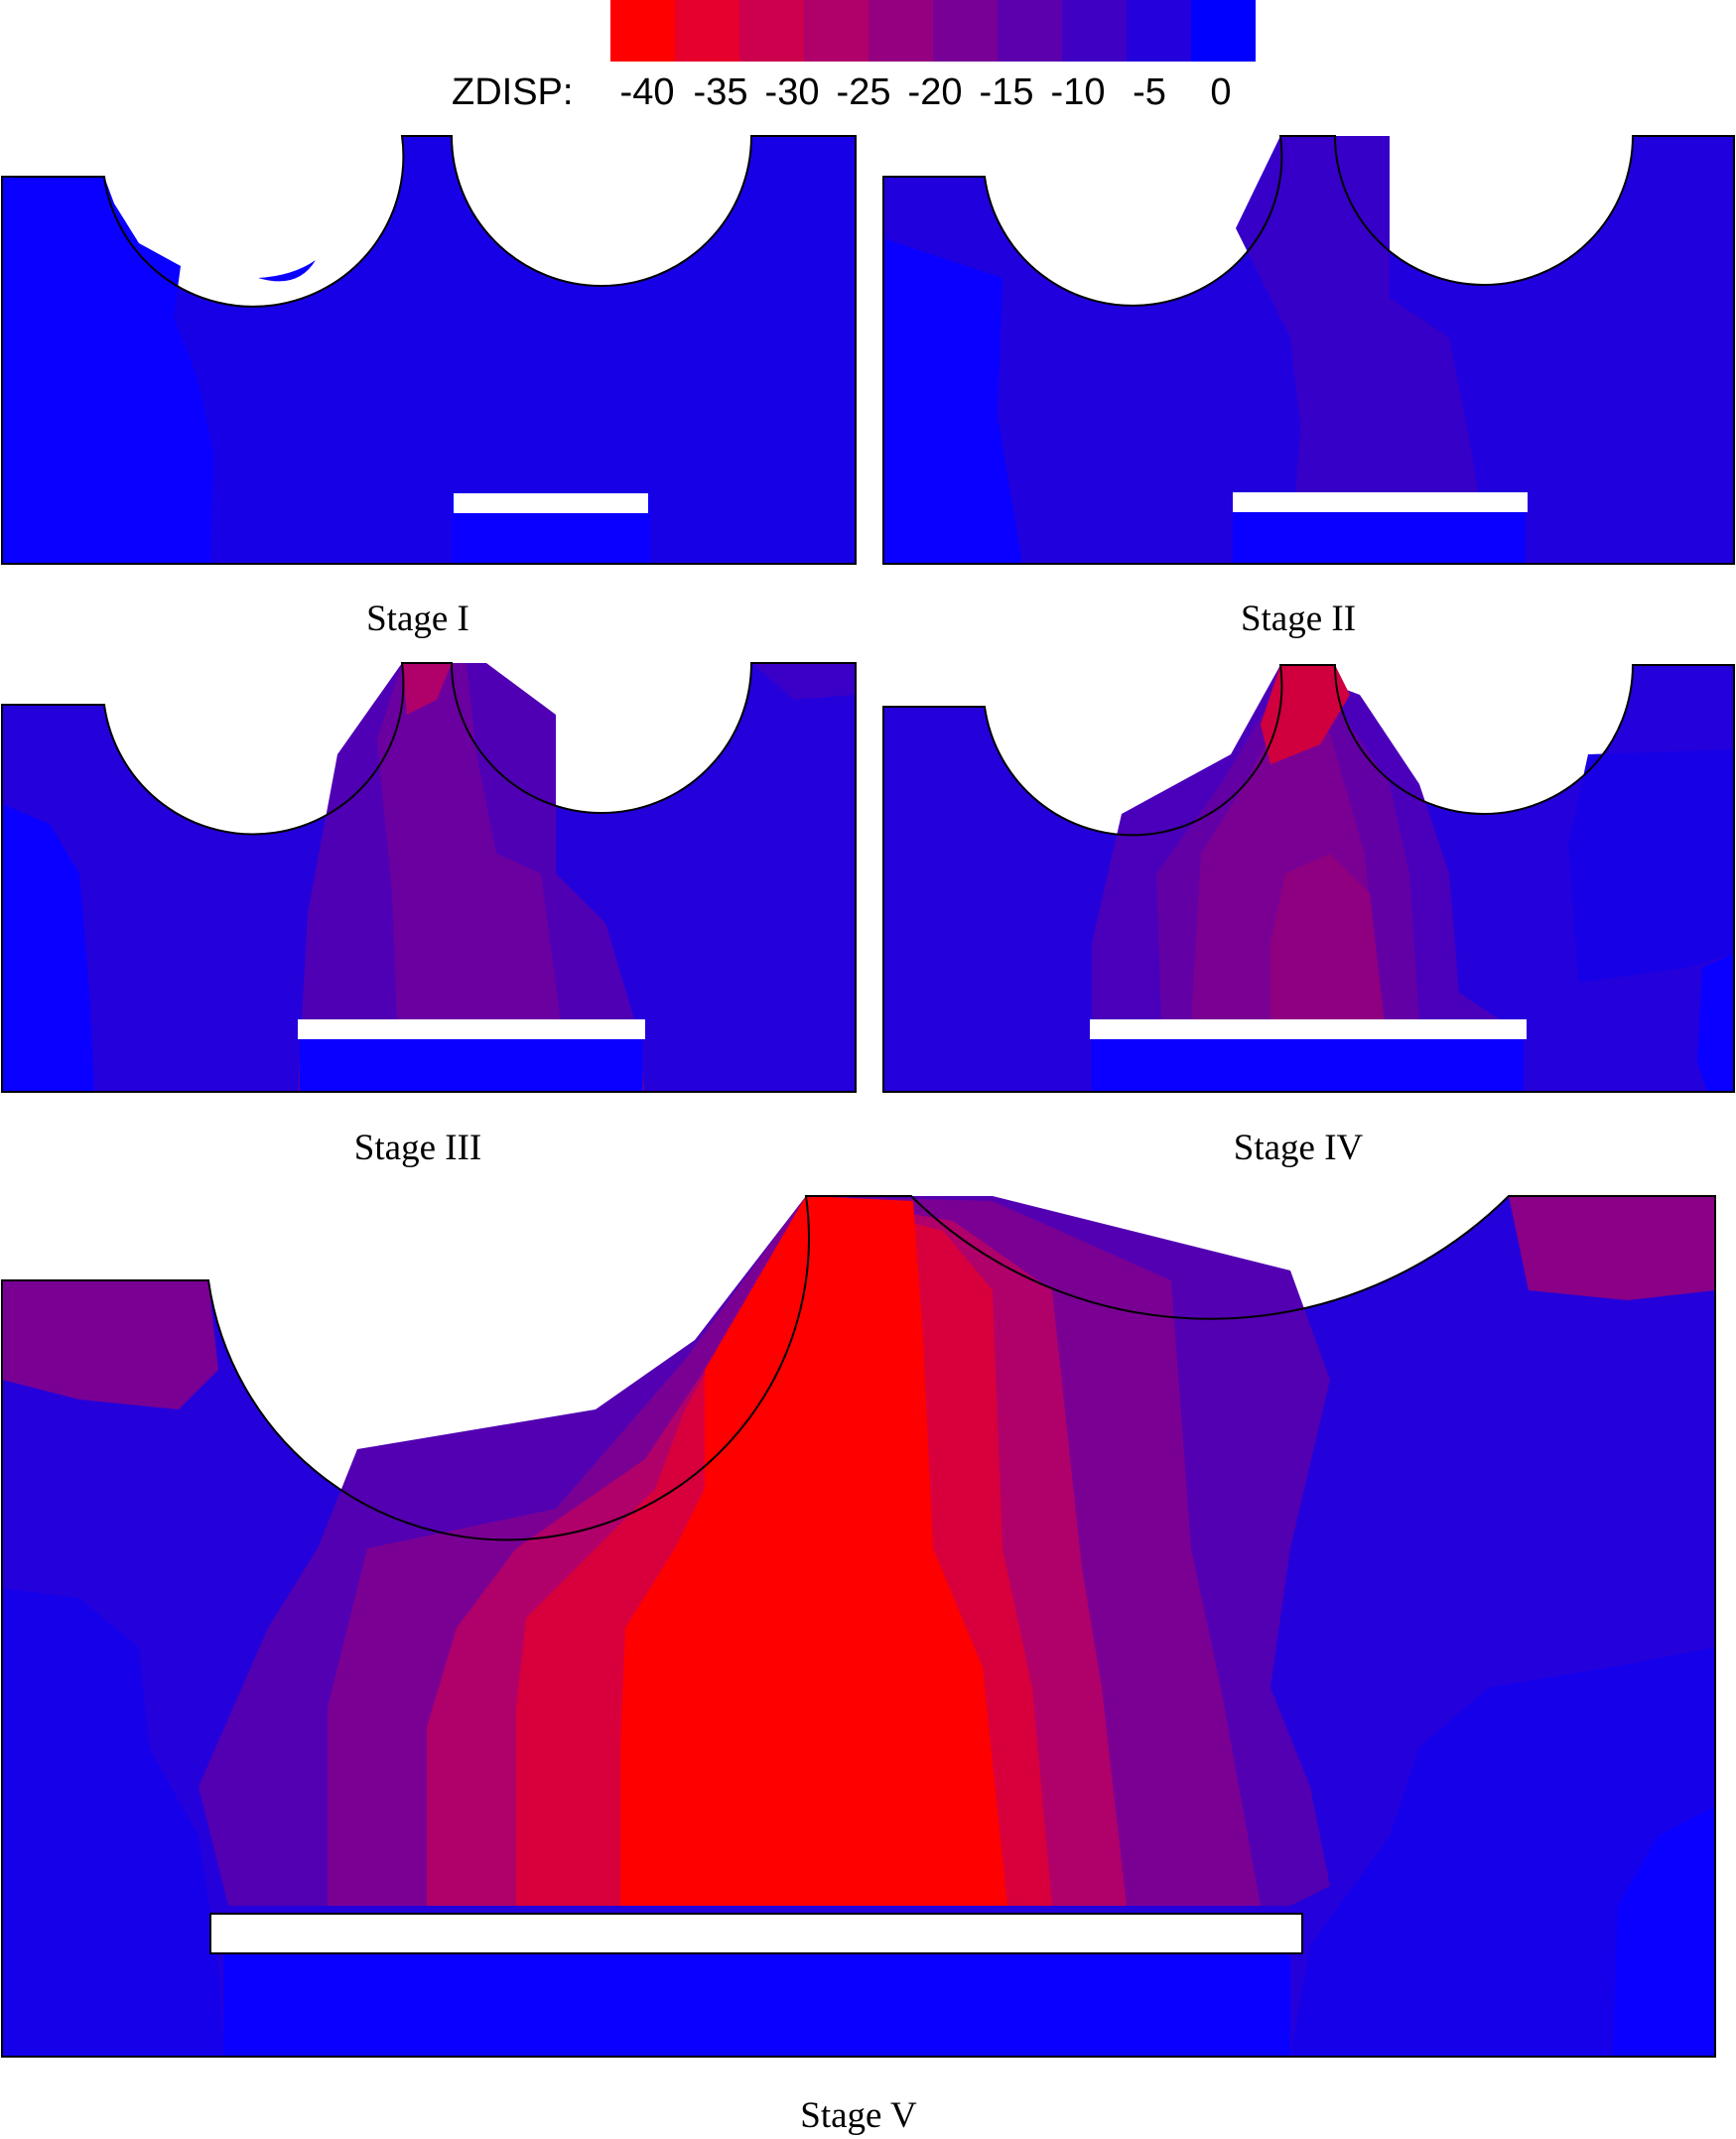  I want to click on legend-tick-label: -15, so click(1006, 92).